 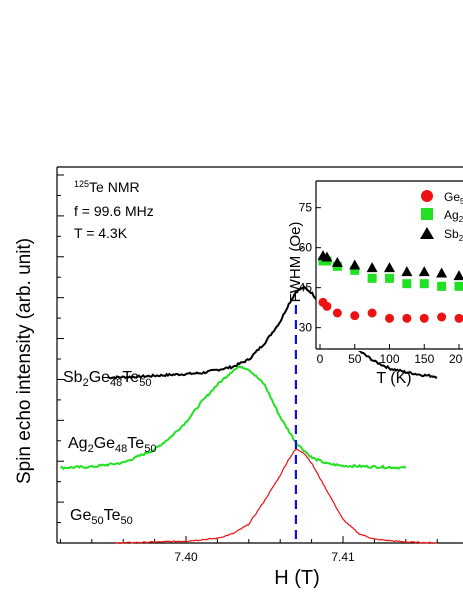 What do you see at coordinates (81, 184) in the screenshot?
I see `isotope-mass: 125` at bounding box center [81, 184].